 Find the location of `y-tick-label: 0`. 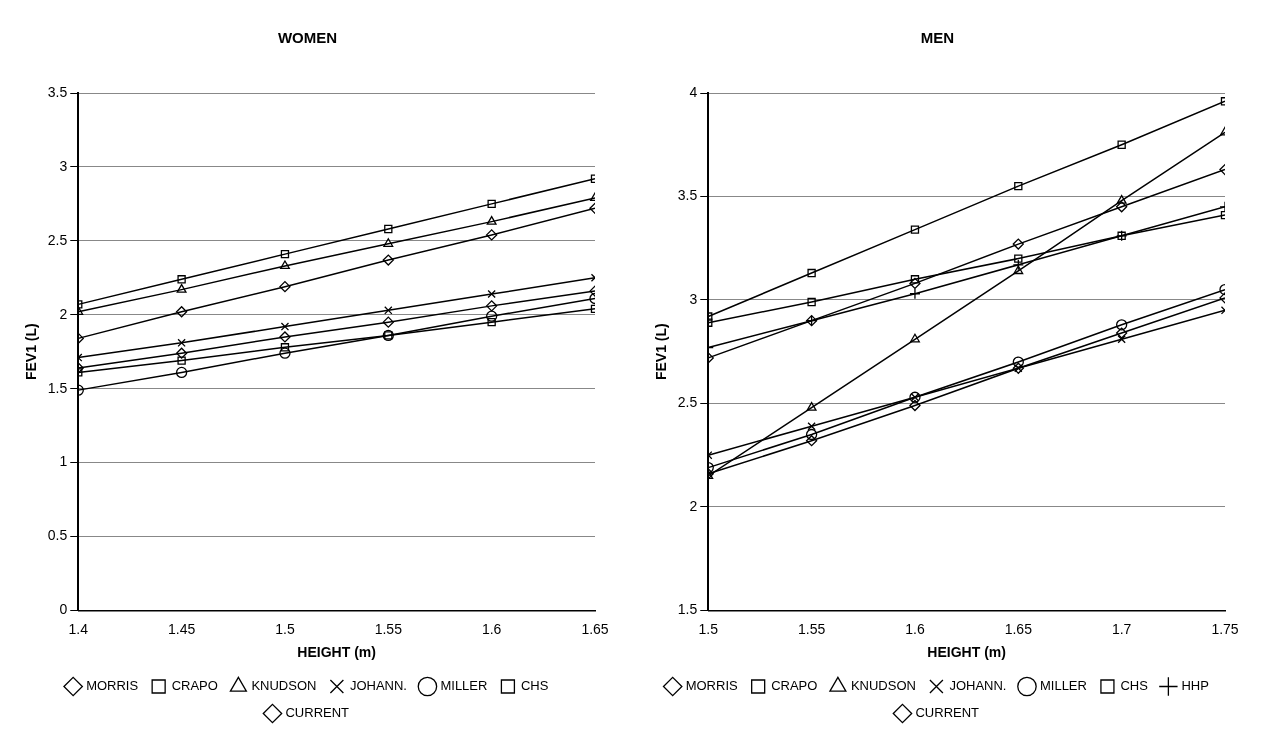

y-tick-label: 0 is located at coordinates (63, 609).